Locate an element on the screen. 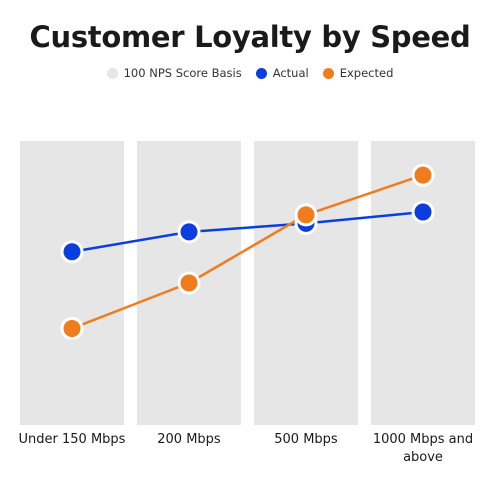 The height and width of the screenshot is (500, 500). x-tick-label-1: 200 Mbps is located at coordinates (189, 439).